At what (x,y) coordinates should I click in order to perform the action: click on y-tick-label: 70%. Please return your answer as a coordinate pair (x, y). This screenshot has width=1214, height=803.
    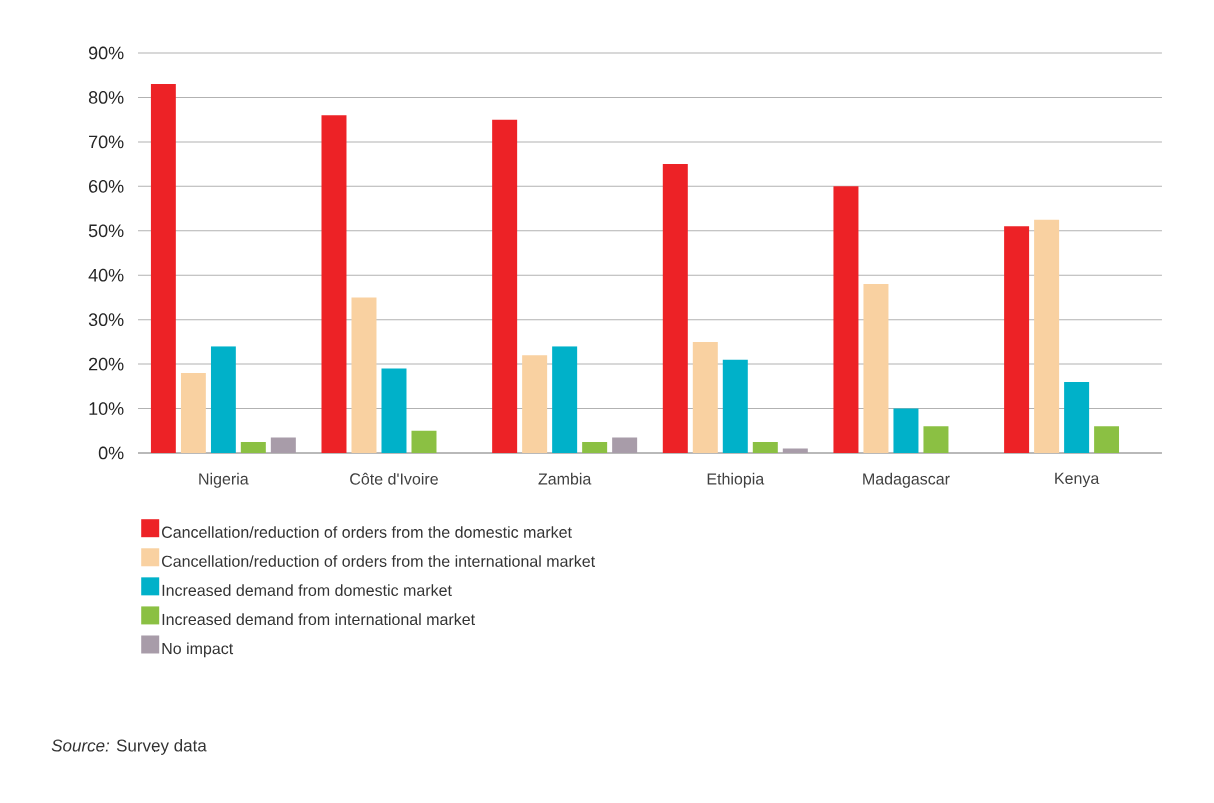
    Looking at the image, I should click on (106, 142).